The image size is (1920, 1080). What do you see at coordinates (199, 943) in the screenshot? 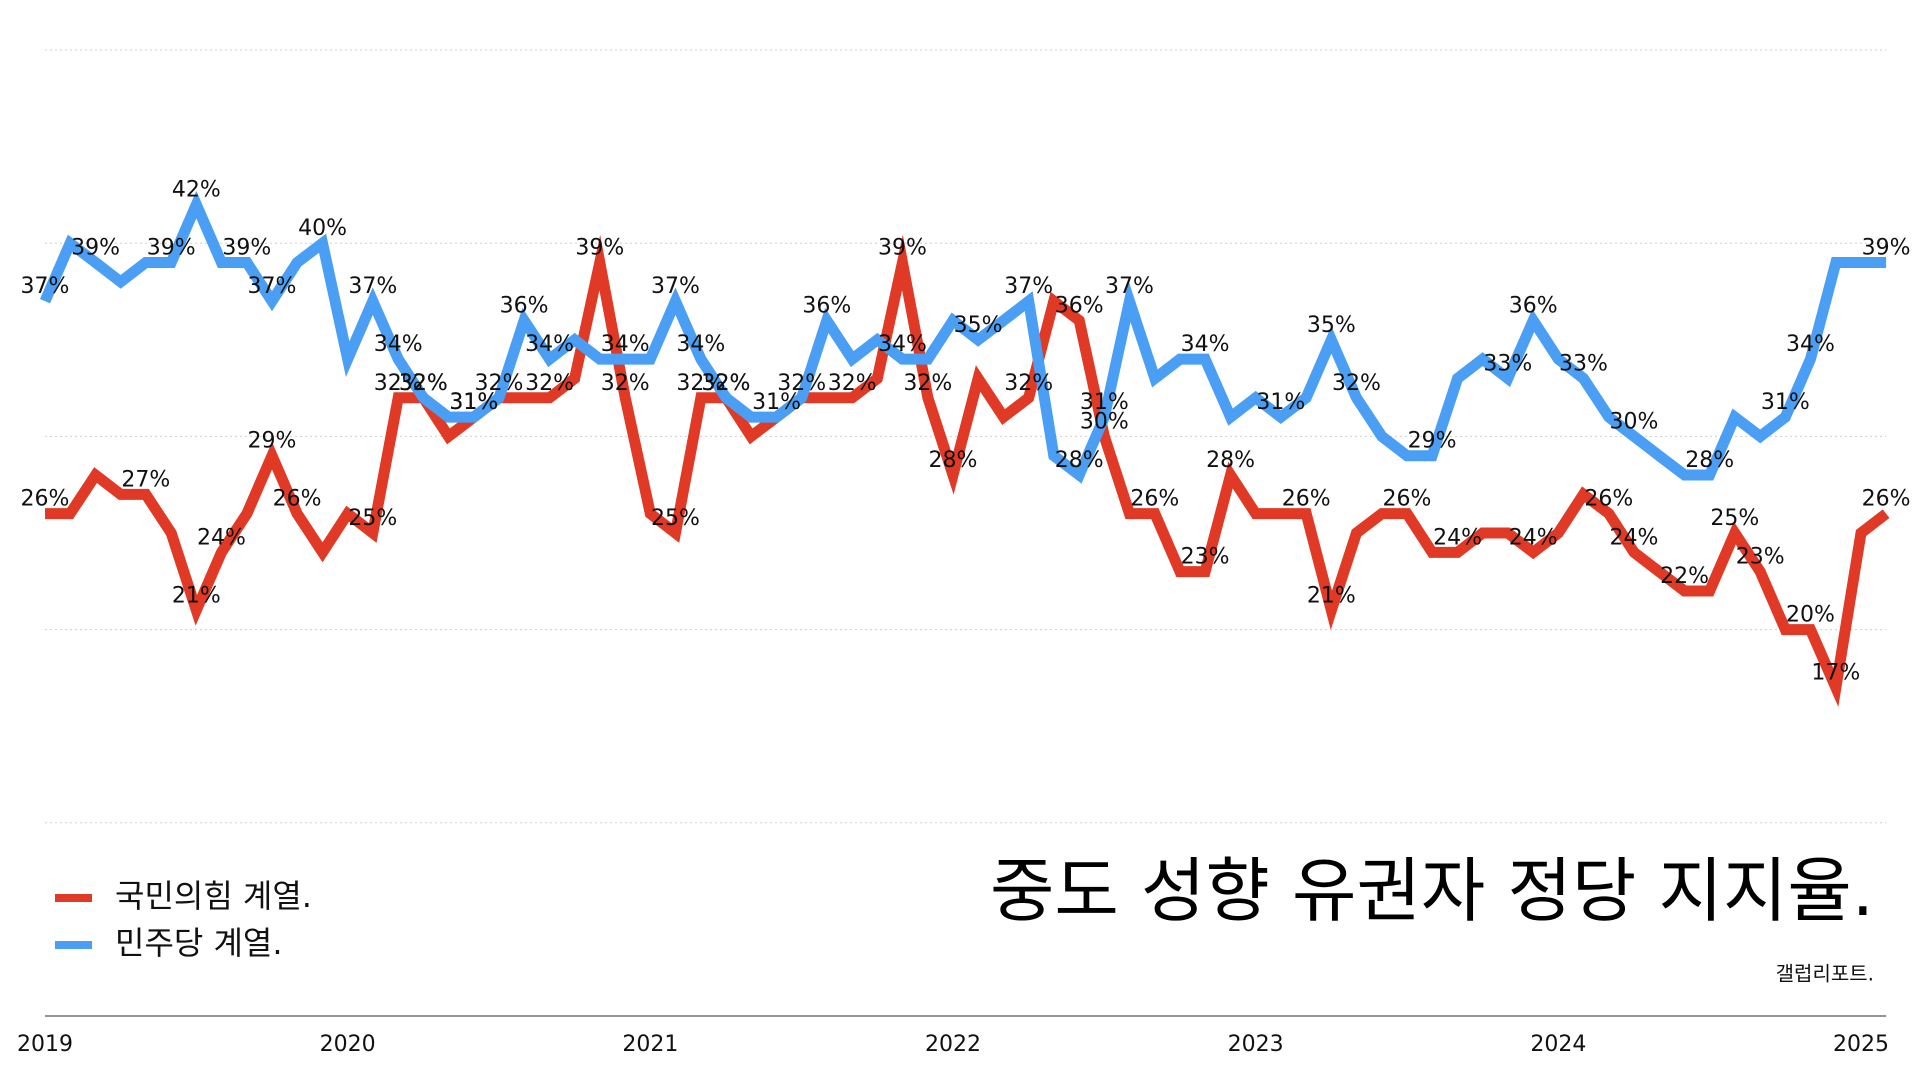
I see `legend-label: 민주당 계열.` at bounding box center [199, 943].